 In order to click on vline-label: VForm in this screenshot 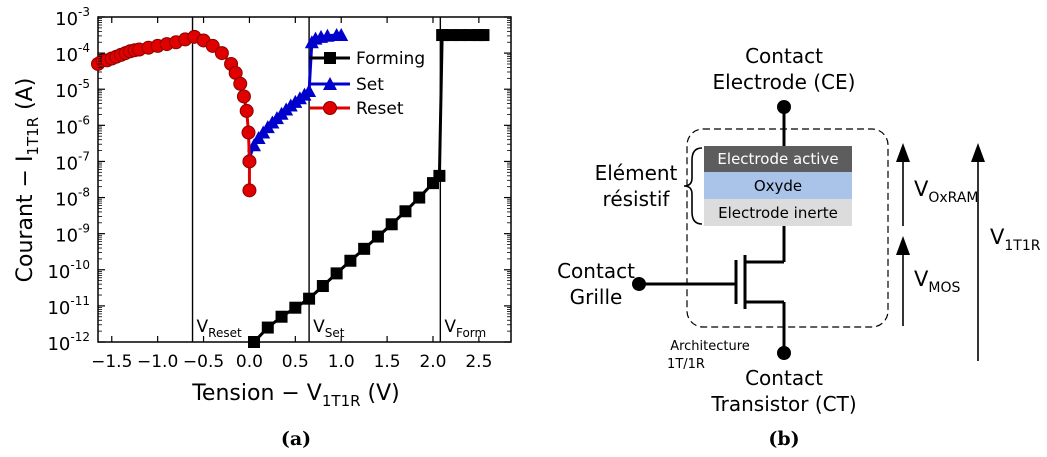, I will do `click(465, 328)`.